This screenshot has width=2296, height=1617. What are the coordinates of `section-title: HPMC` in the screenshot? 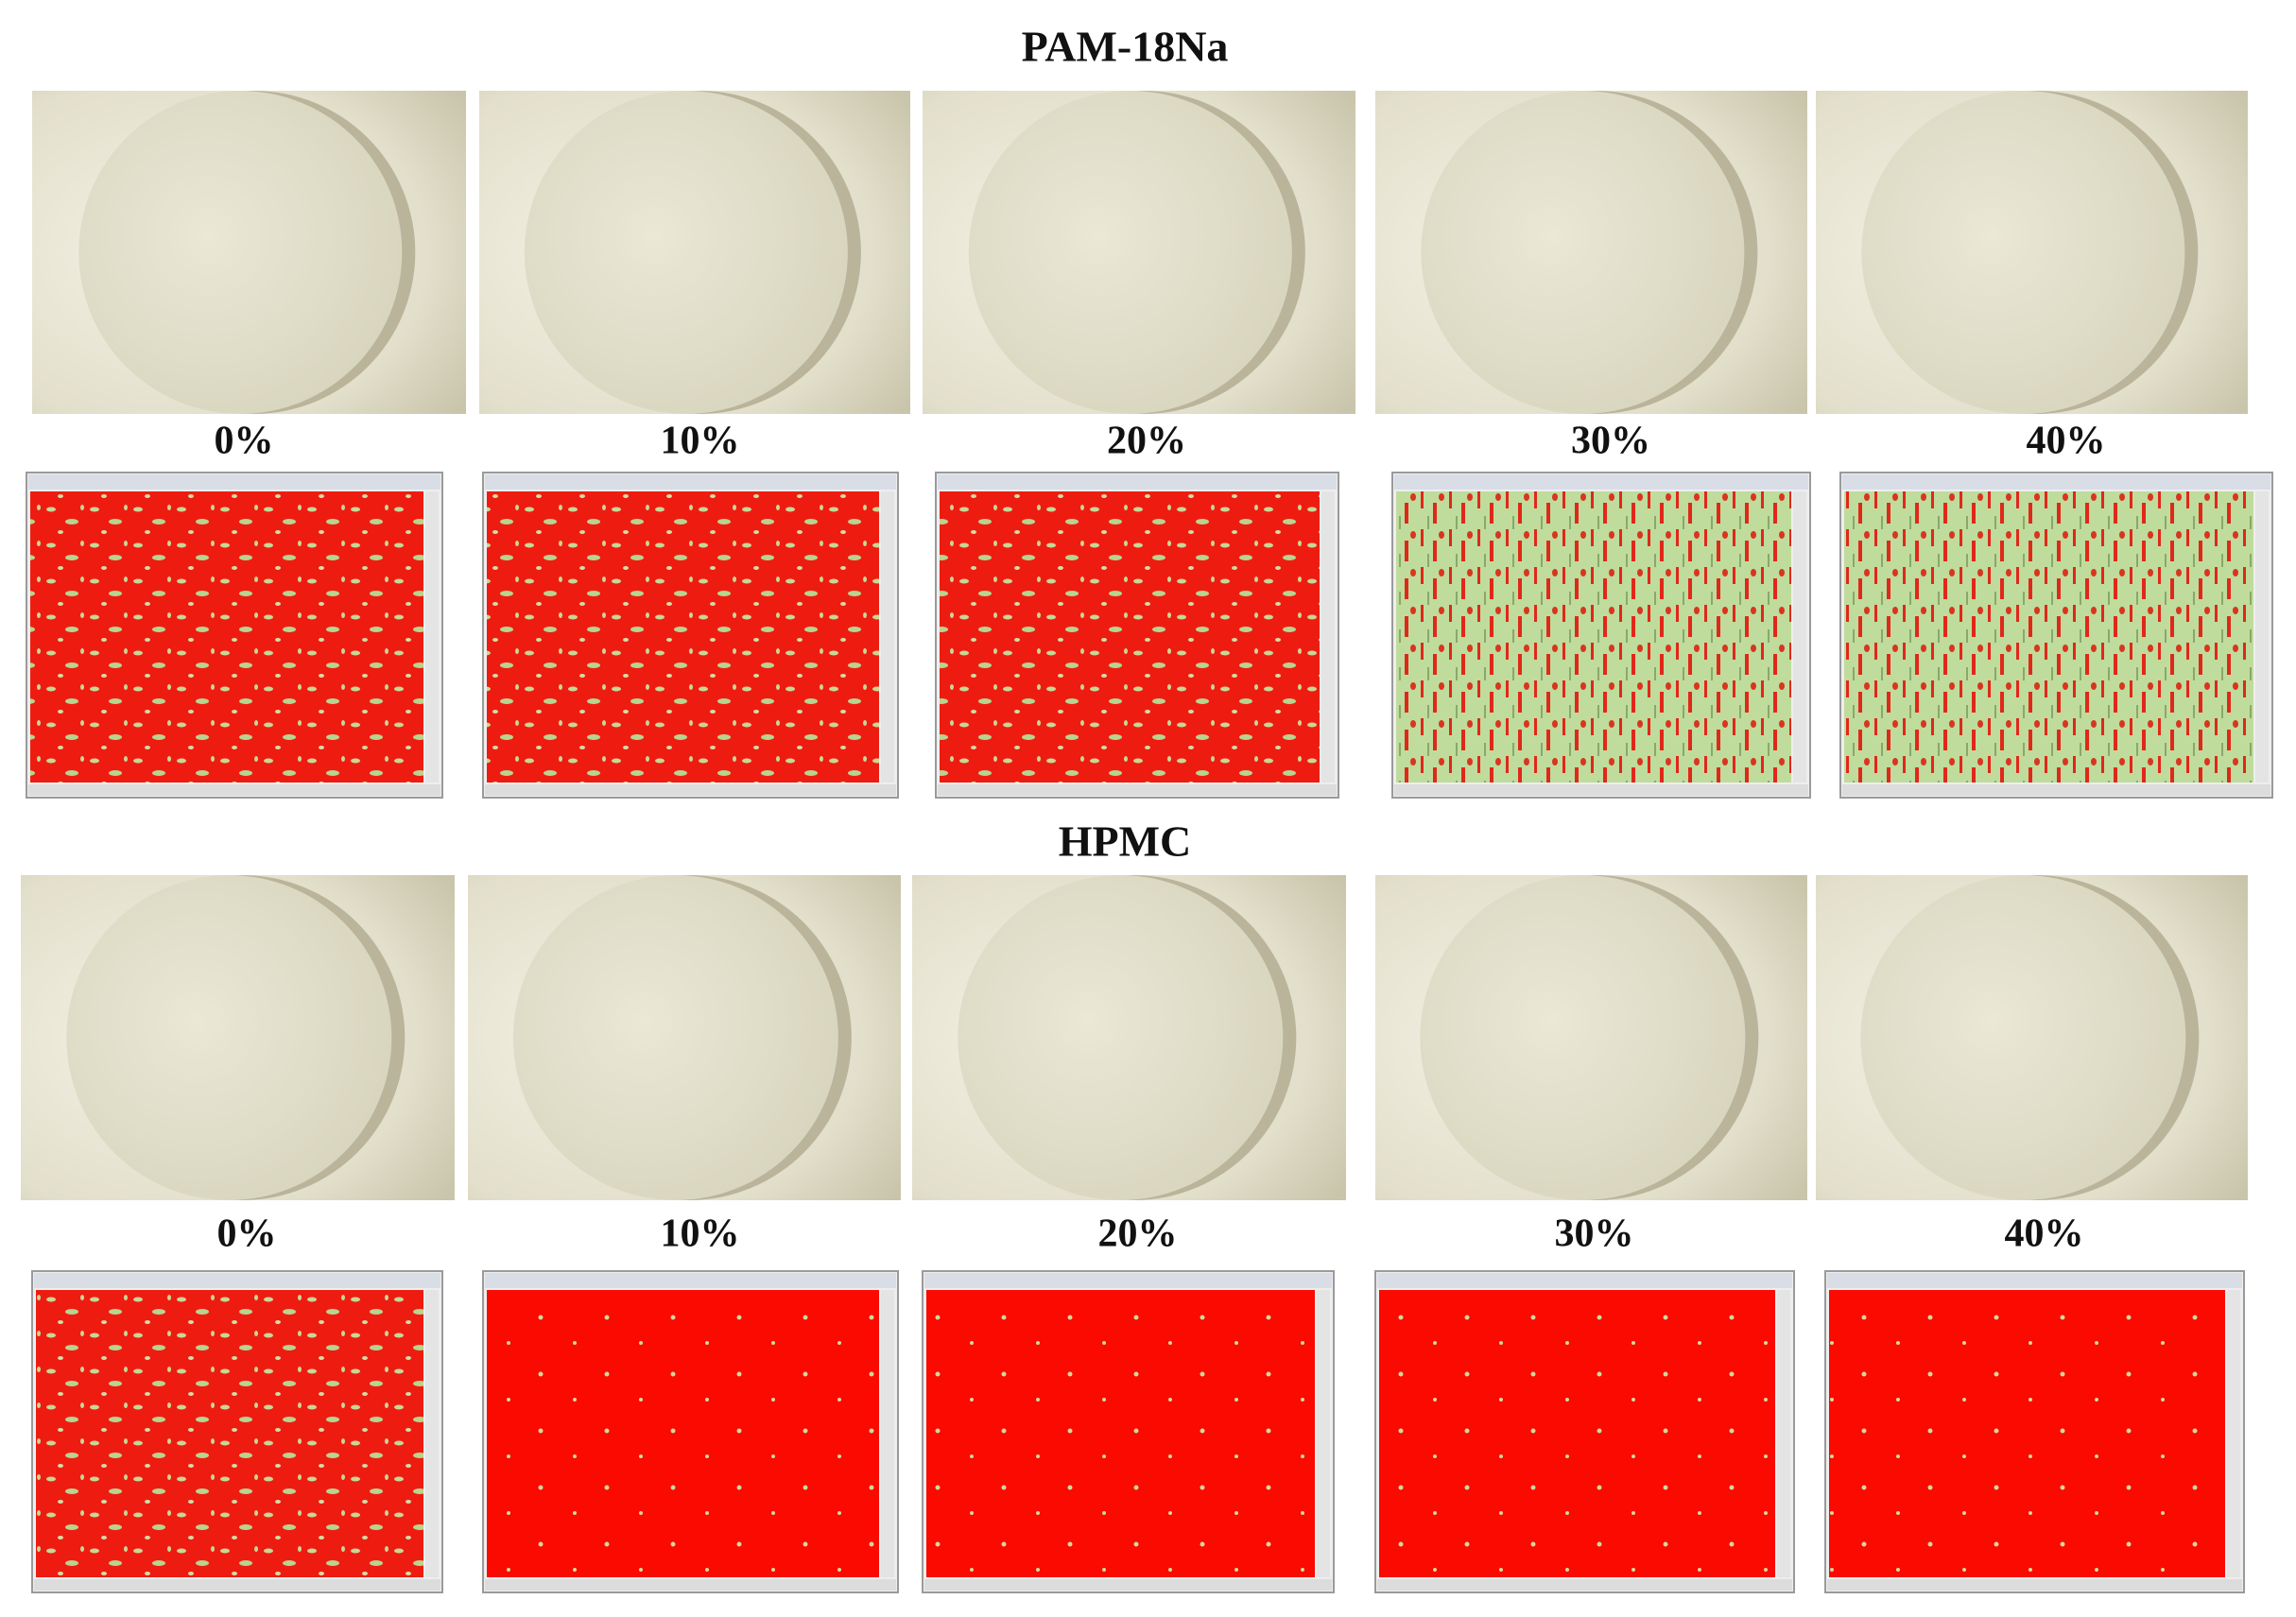 It's located at (1125, 841).